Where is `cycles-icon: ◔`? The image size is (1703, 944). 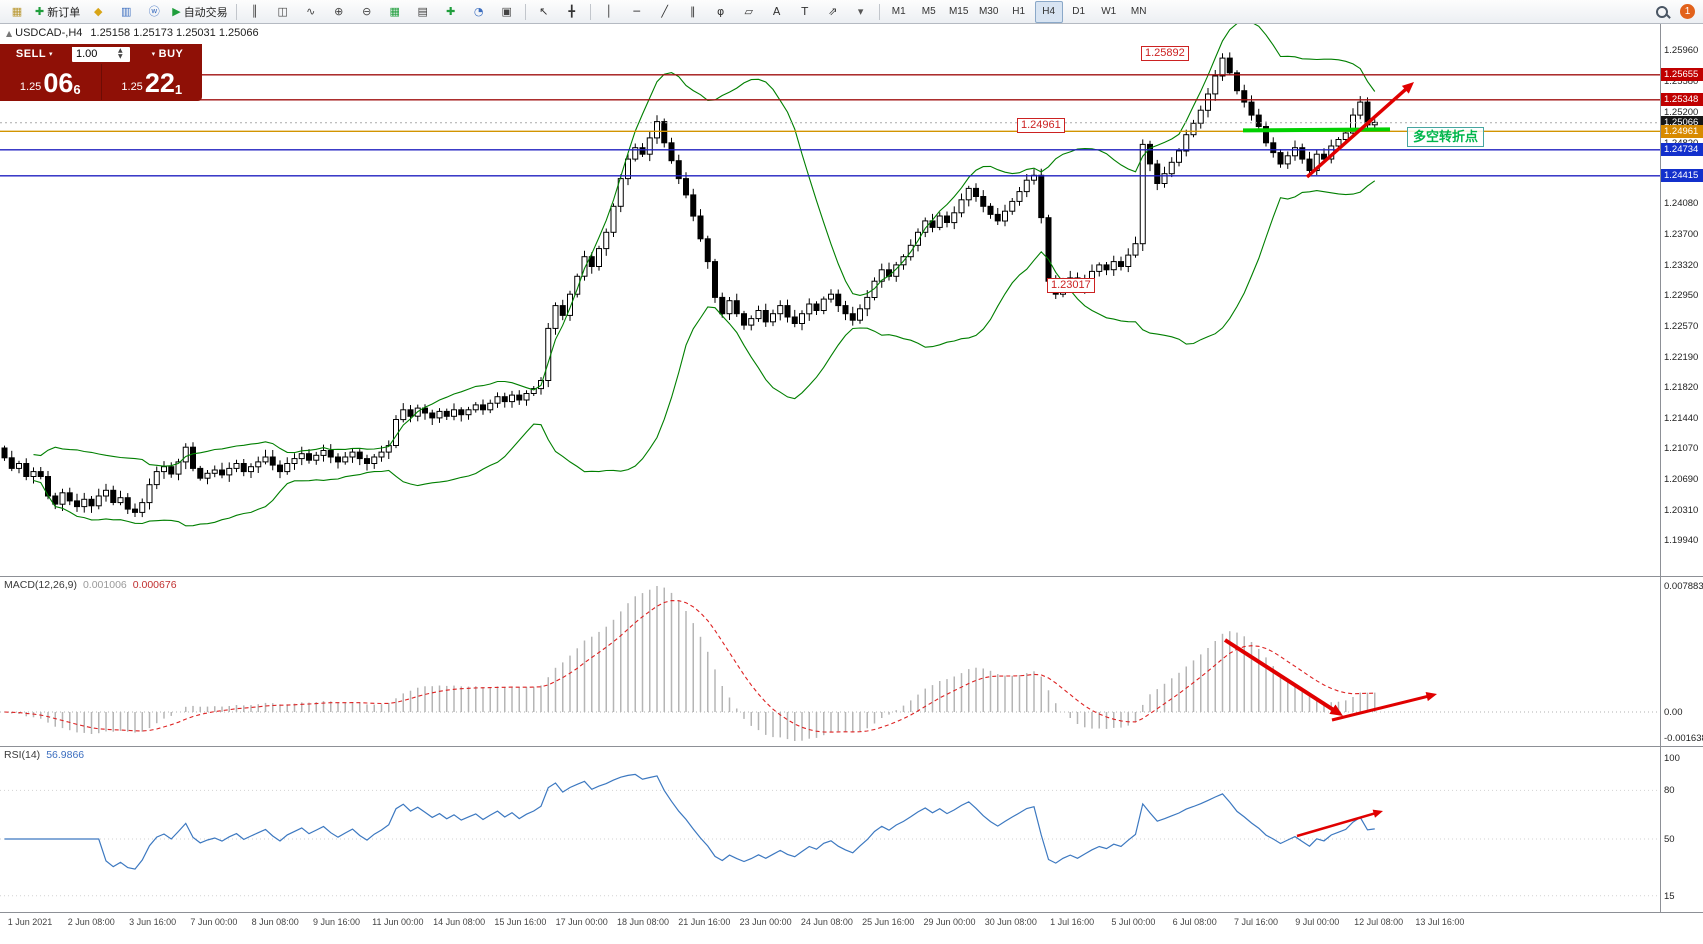 cycles-icon: ◔ is located at coordinates (478, 11).